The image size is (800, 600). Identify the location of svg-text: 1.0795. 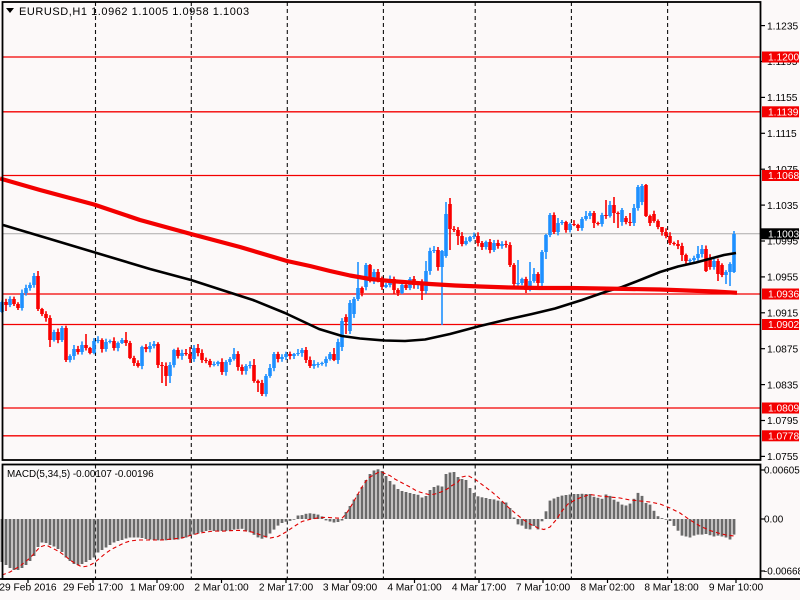
(782, 421).